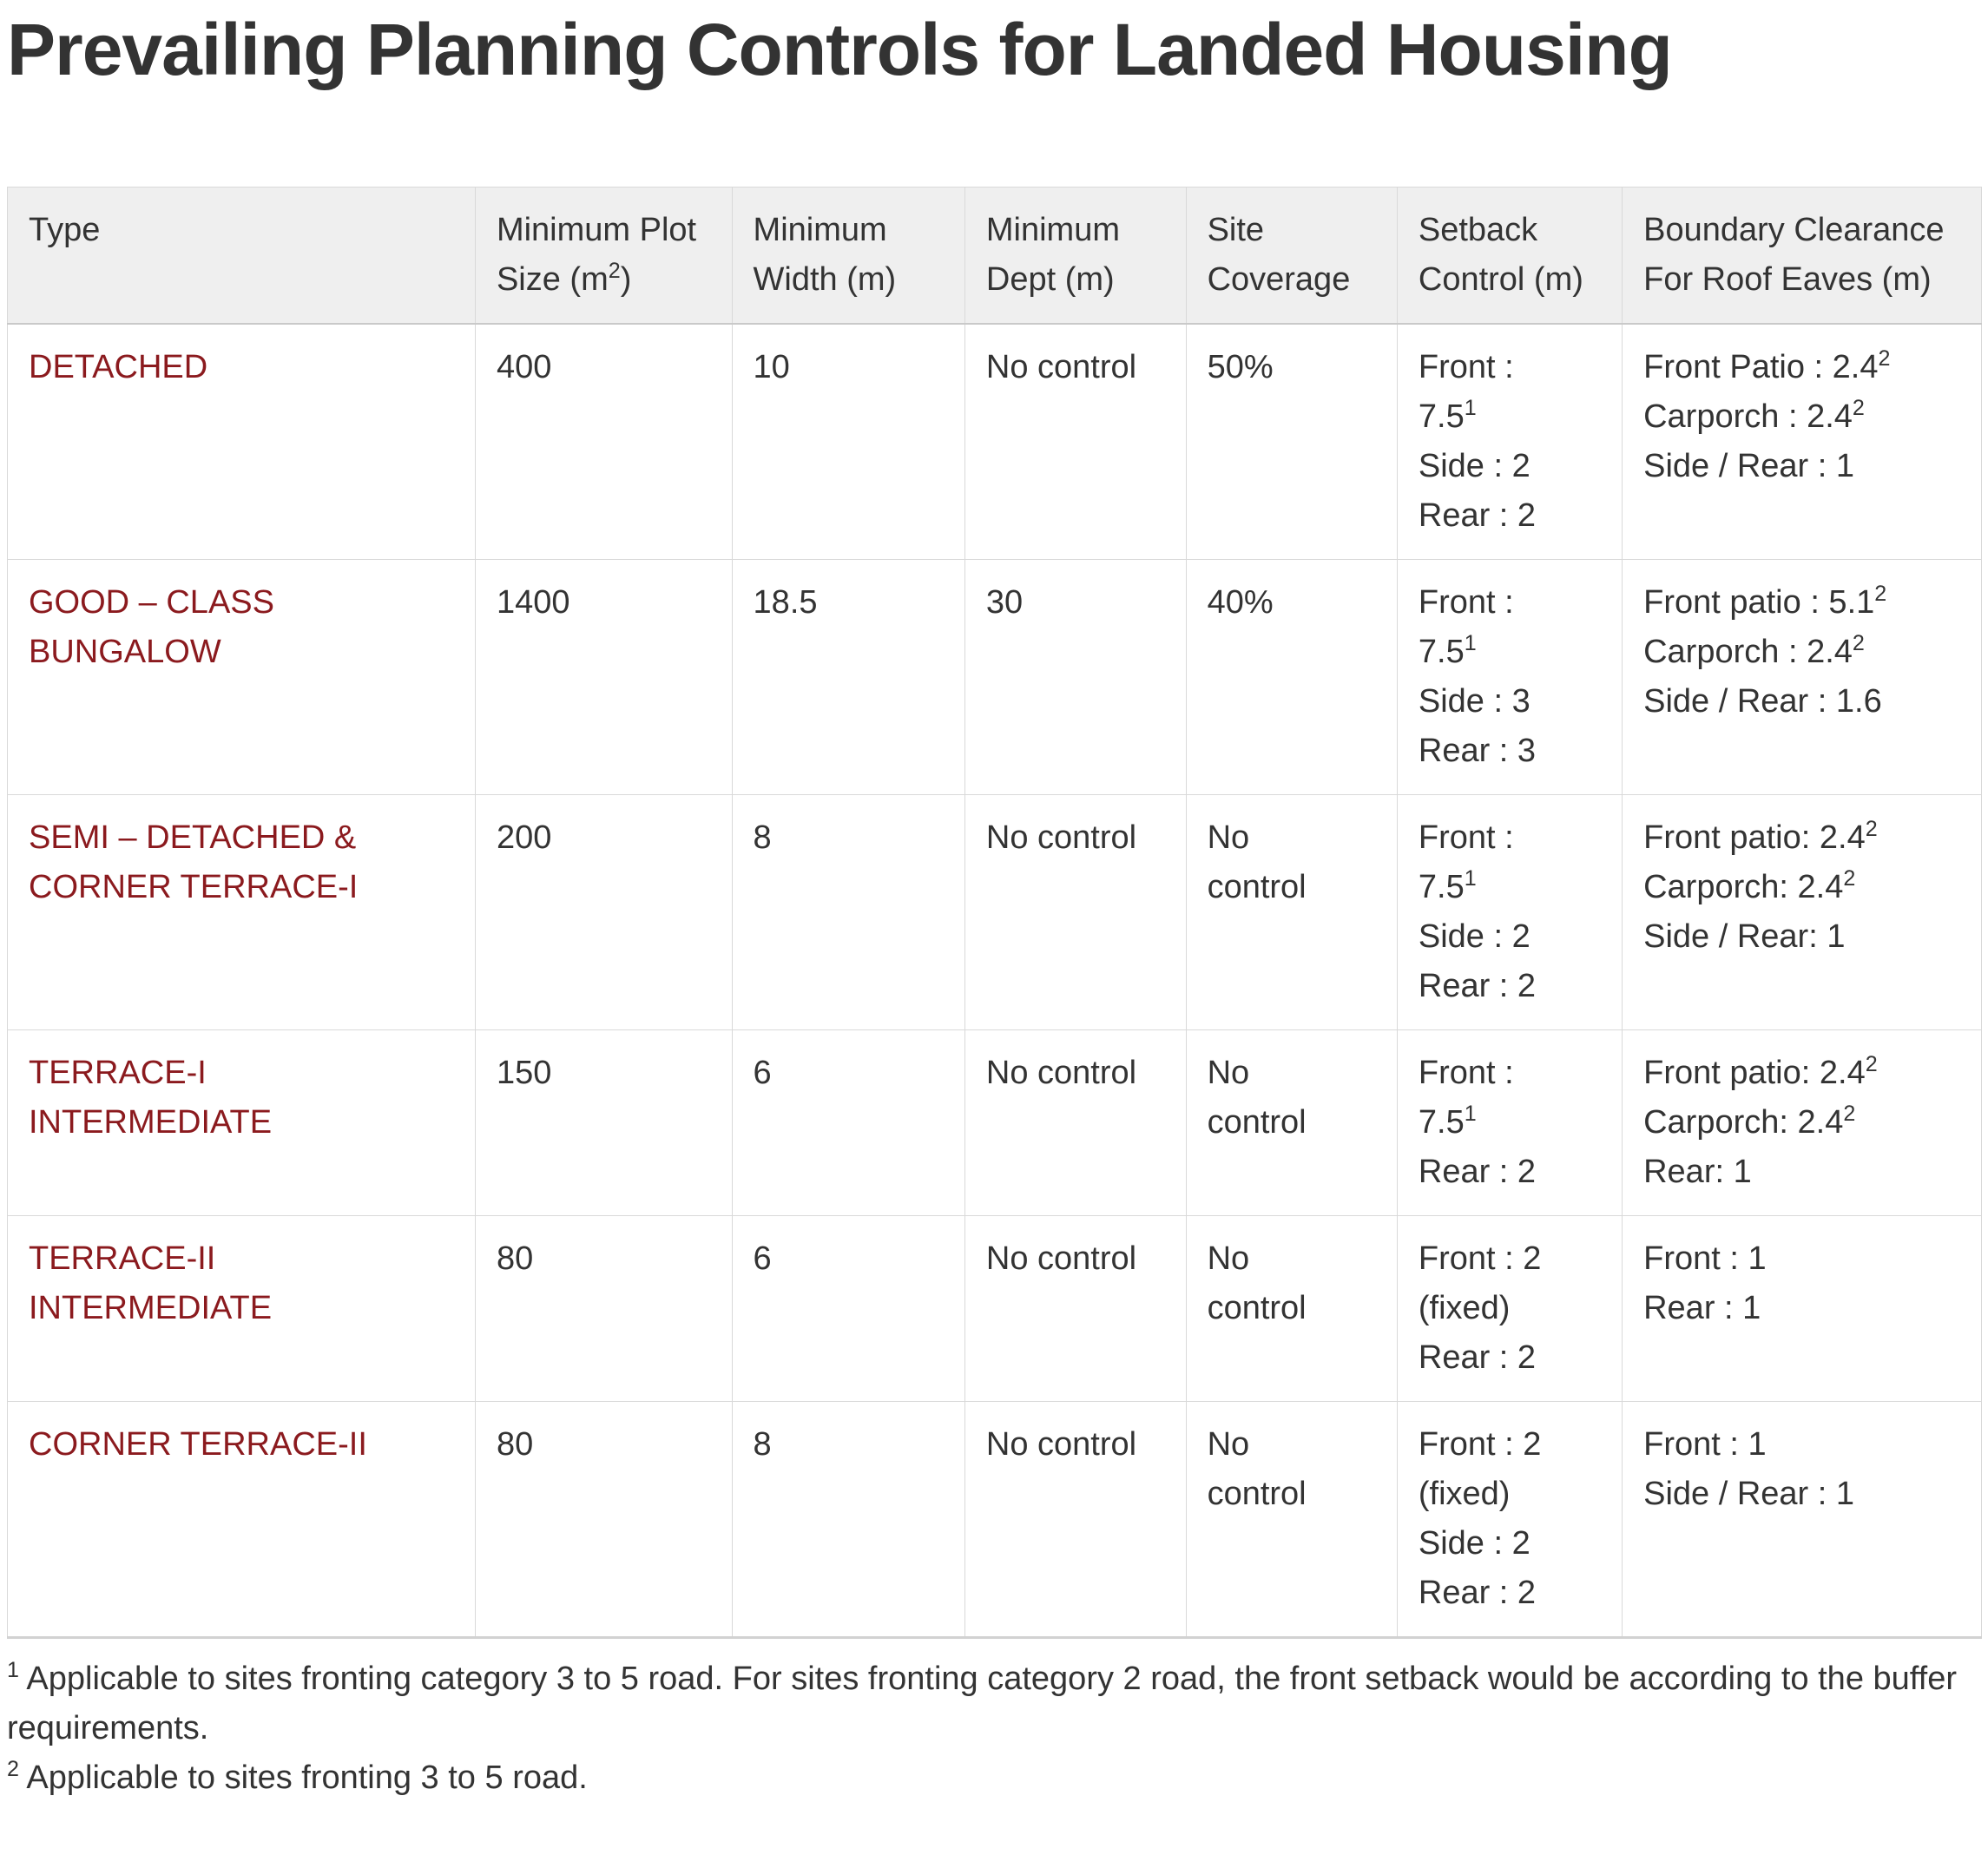  Describe the element at coordinates (1291, 255) in the screenshot. I see `column-header-site-coverage: Site Coverage` at that location.